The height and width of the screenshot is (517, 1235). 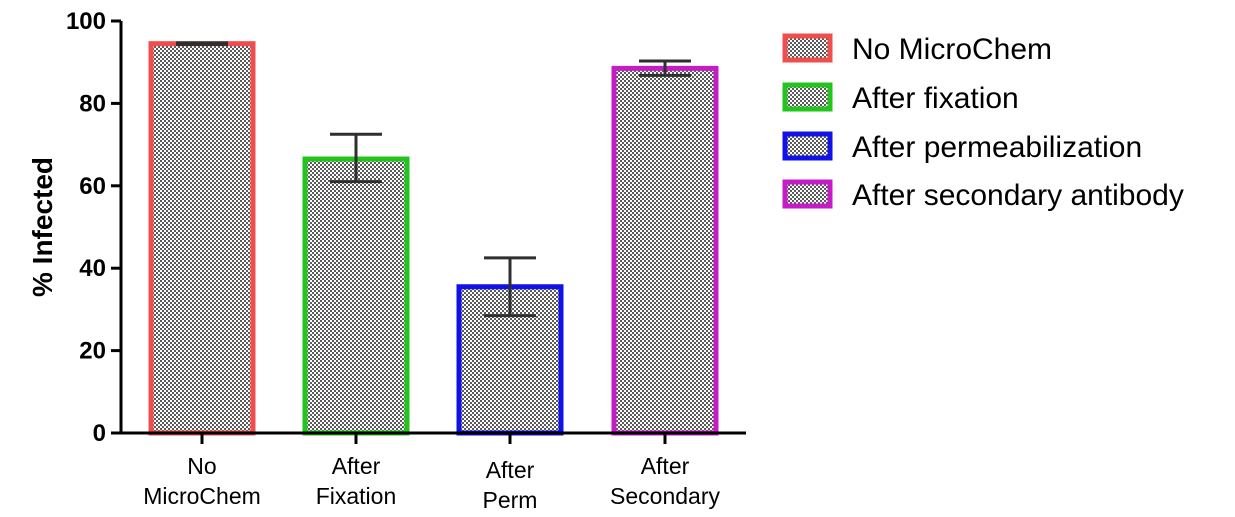 What do you see at coordinates (935, 98) in the screenshot?
I see `legend-label: After fixation` at bounding box center [935, 98].